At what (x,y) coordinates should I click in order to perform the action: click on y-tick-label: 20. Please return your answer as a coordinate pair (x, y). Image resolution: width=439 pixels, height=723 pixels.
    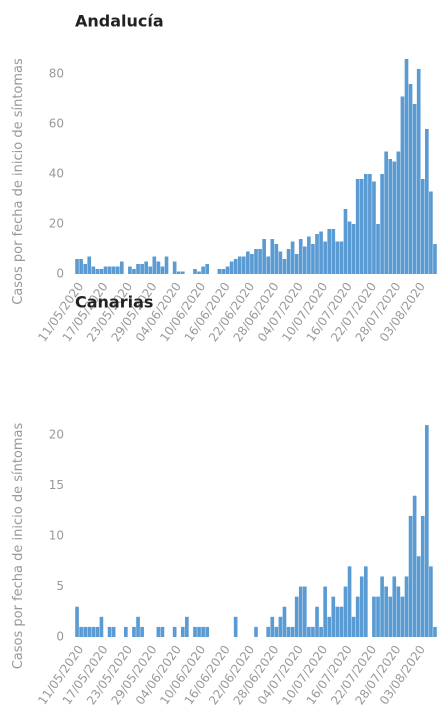
    Looking at the image, I should click on (56, 224).